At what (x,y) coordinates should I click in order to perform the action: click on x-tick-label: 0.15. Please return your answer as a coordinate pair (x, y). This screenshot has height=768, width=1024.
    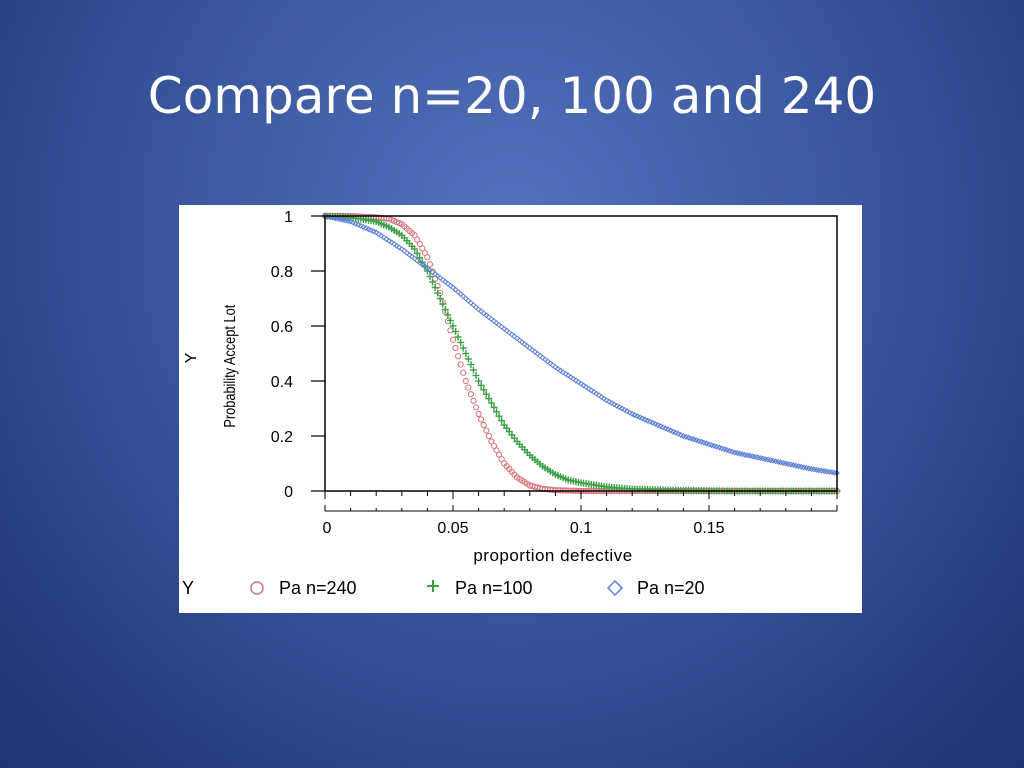
    Looking at the image, I should click on (708, 528).